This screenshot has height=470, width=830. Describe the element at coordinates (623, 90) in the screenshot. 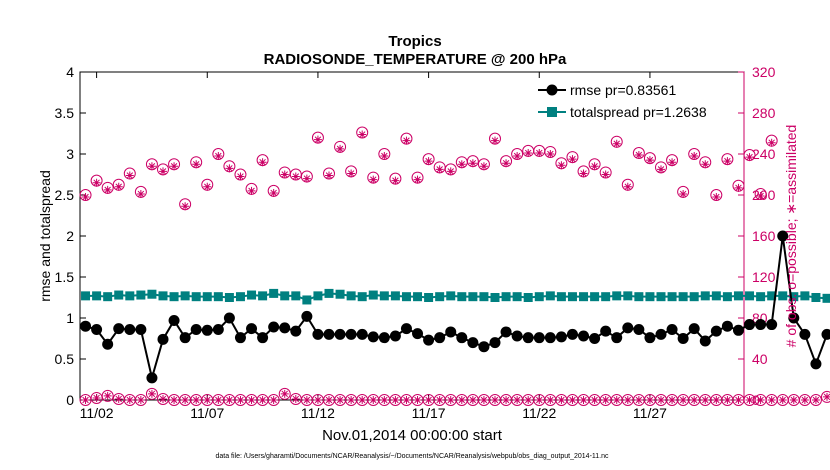

I see `legend-rmse-label: rmse pr=0.83561` at that location.